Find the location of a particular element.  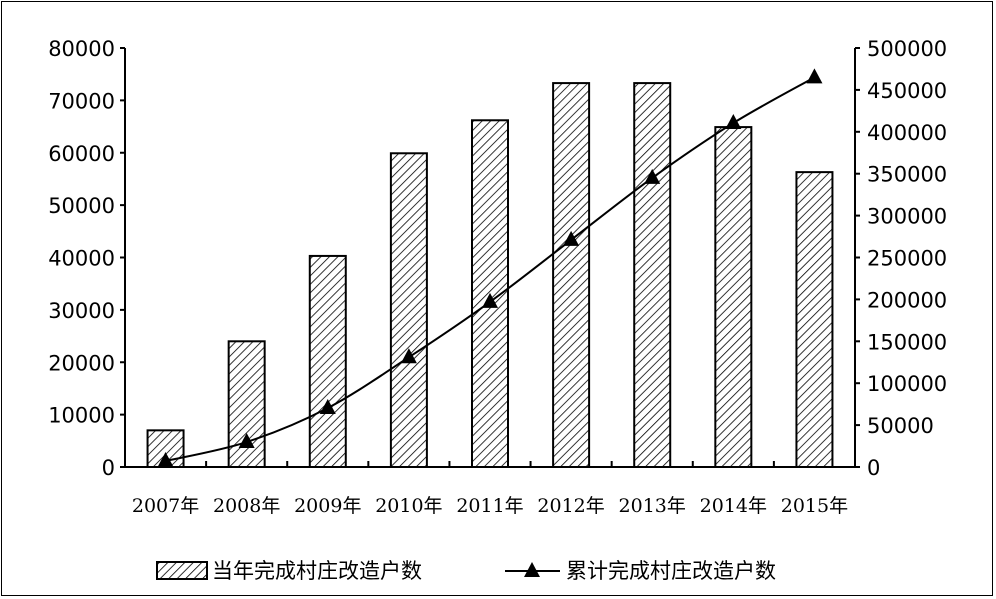

x-tick-label: 2008年 is located at coordinates (246, 506).